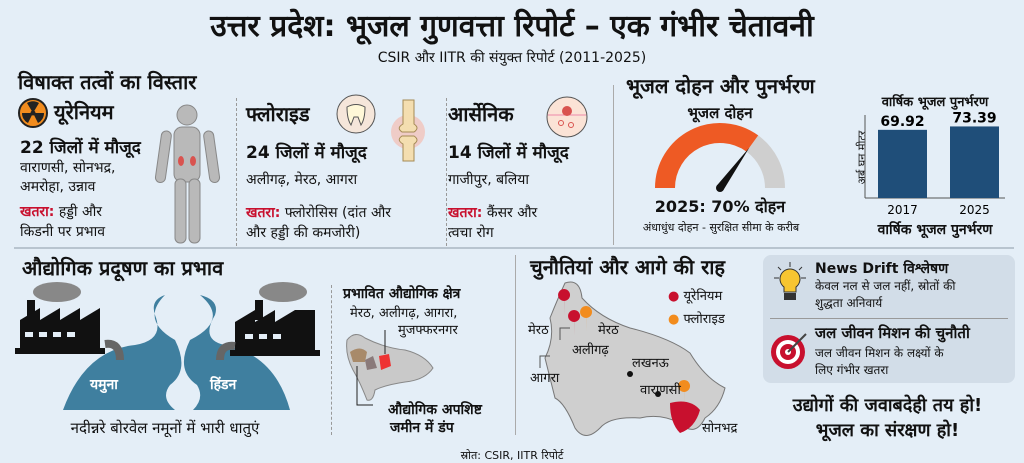  I want to click on place-lucknow: लखनऊ, so click(650, 363).